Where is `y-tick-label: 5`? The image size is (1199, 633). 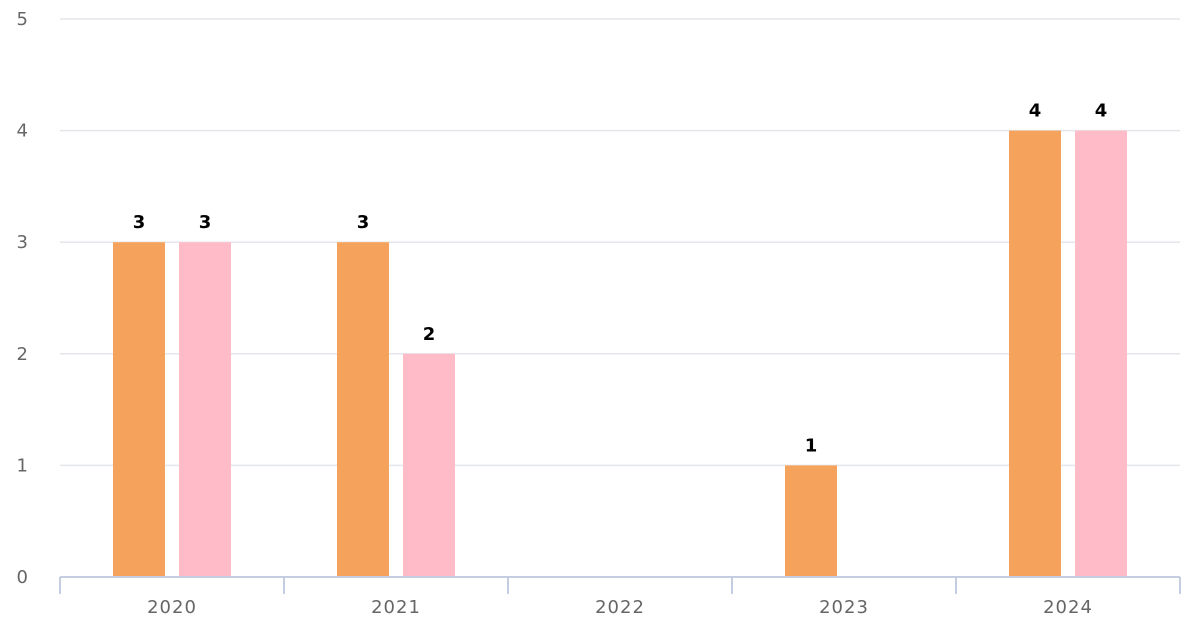
y-tick-label: 5 is located at coordinates (22, 19).